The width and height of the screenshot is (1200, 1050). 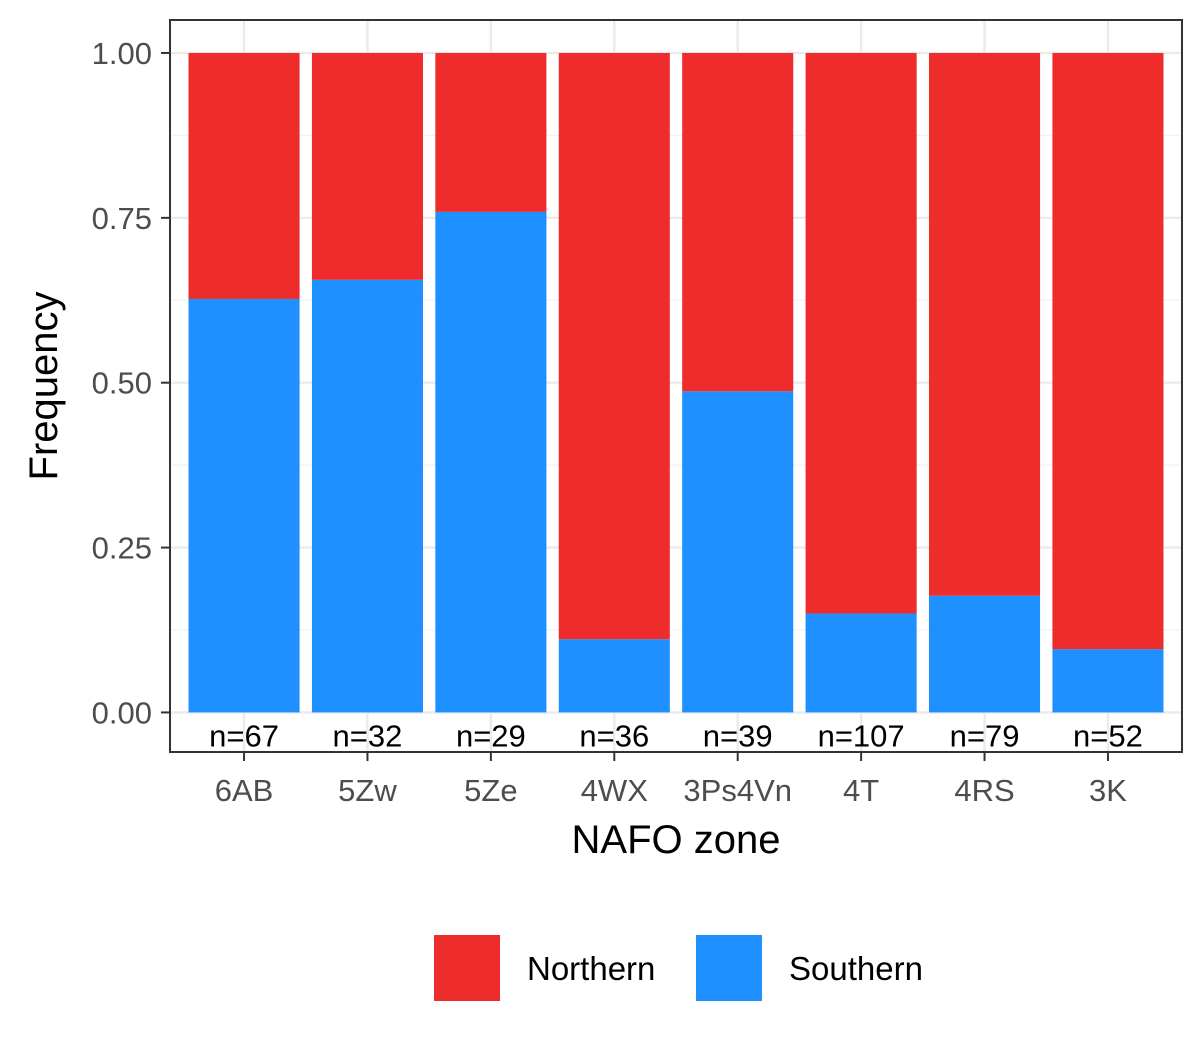 What do you see at coordinates (367, 496) in the screenshot?
I see `bar-southern-5zw` at bounding box center [367, 496].